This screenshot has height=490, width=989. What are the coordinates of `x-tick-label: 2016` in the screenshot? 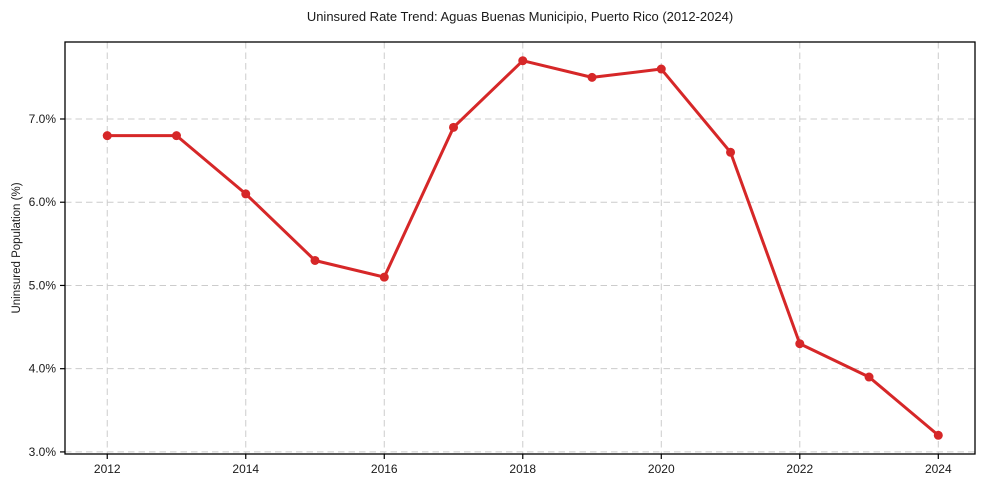 It's located at (384, 469).